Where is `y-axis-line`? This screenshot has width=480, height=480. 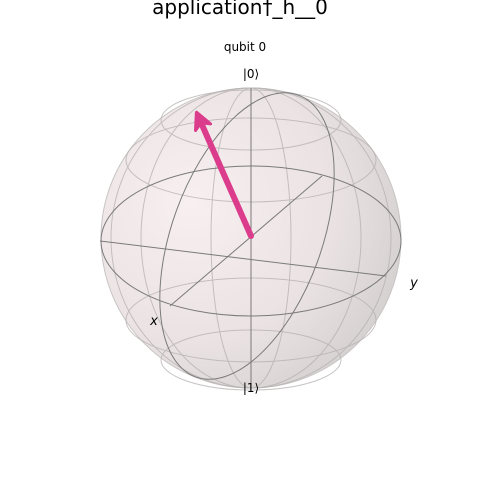
y-axis-line is located at coordinates (243, 258).